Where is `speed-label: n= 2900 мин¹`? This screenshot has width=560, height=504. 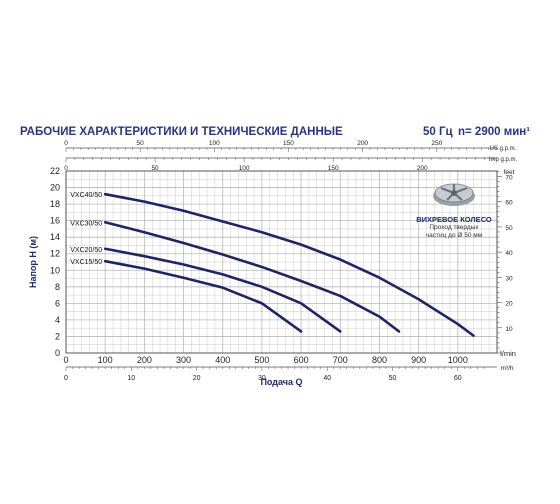
speed-label: n= 2900 мин¹ is located at coordinates (494, 132).